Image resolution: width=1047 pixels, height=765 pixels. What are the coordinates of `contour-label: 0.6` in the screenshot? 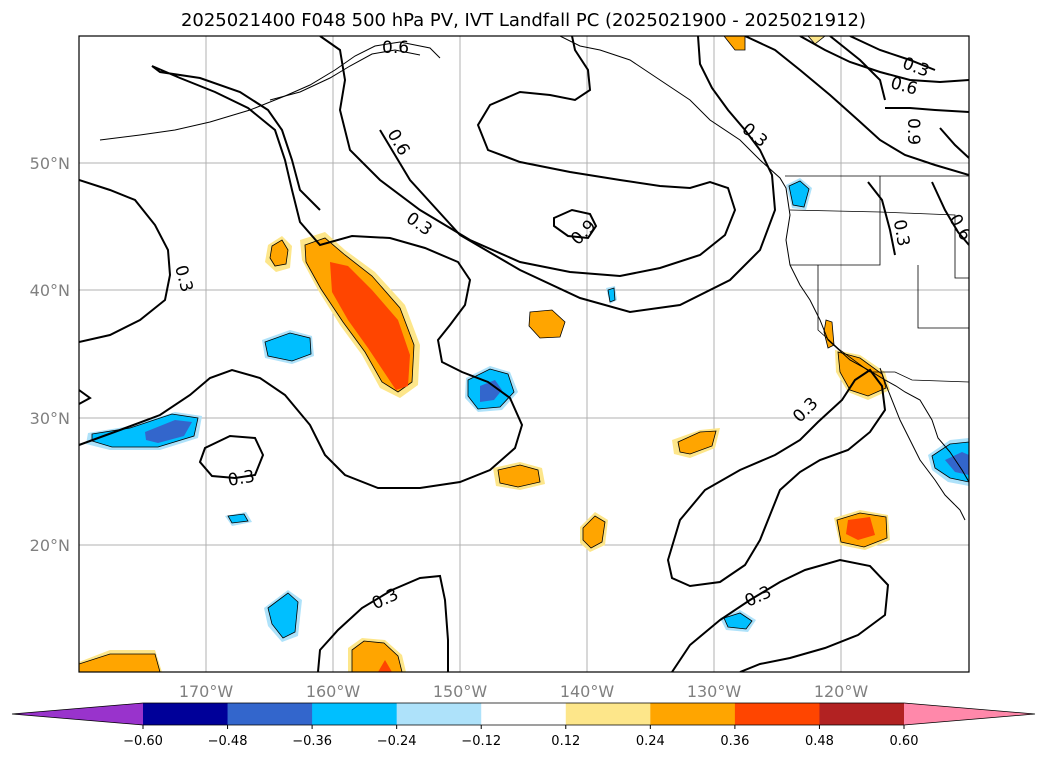 It's located at (395, 48).